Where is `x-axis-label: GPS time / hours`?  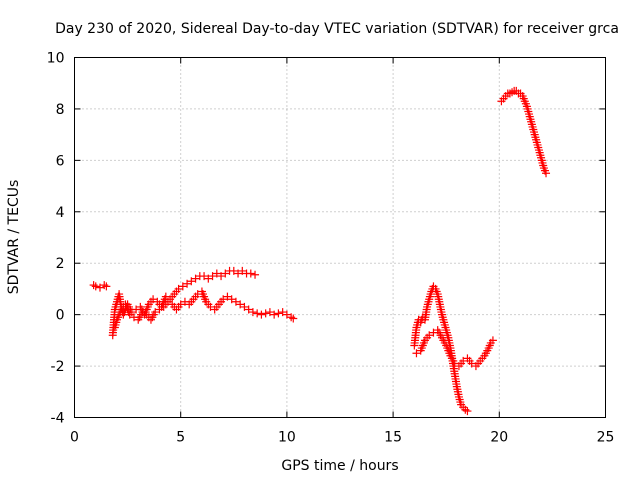 x-axis-label: GPS time / hours is located at coordinates (339, 466).